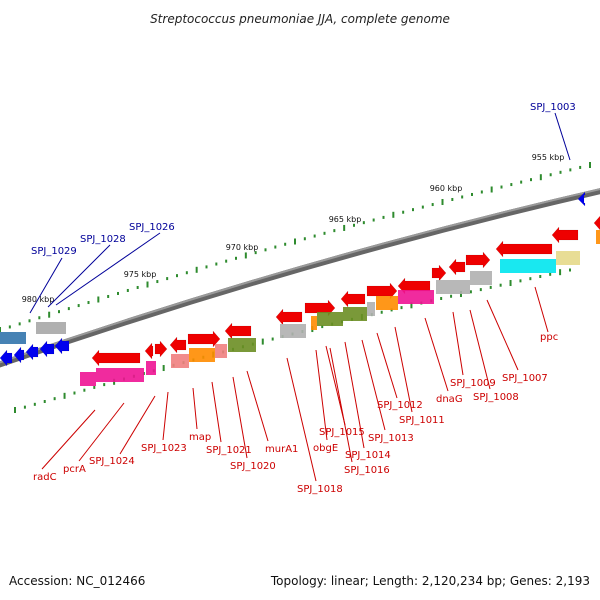 Image resolution: width=600 pixels, height=600 pixels. I want to click on scale-label: 975 kbp, so click(140, 274).